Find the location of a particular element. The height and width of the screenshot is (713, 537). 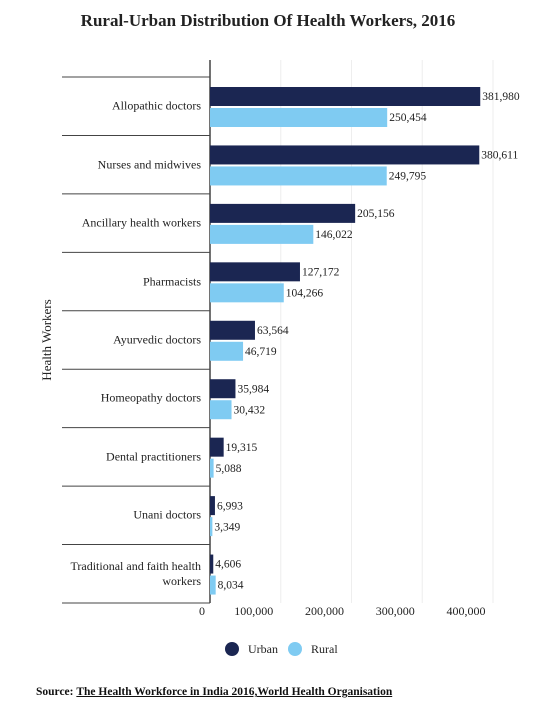

value-label: 19,315 is located at coordinates (242, 448).